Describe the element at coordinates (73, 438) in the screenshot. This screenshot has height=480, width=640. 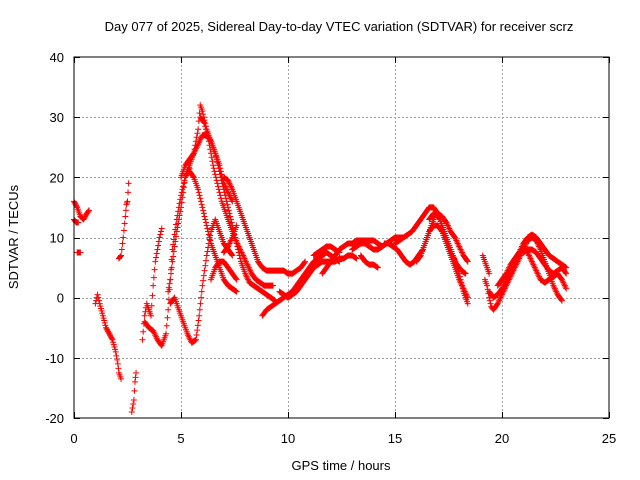
I see `x-tick-label: 0` at that location.